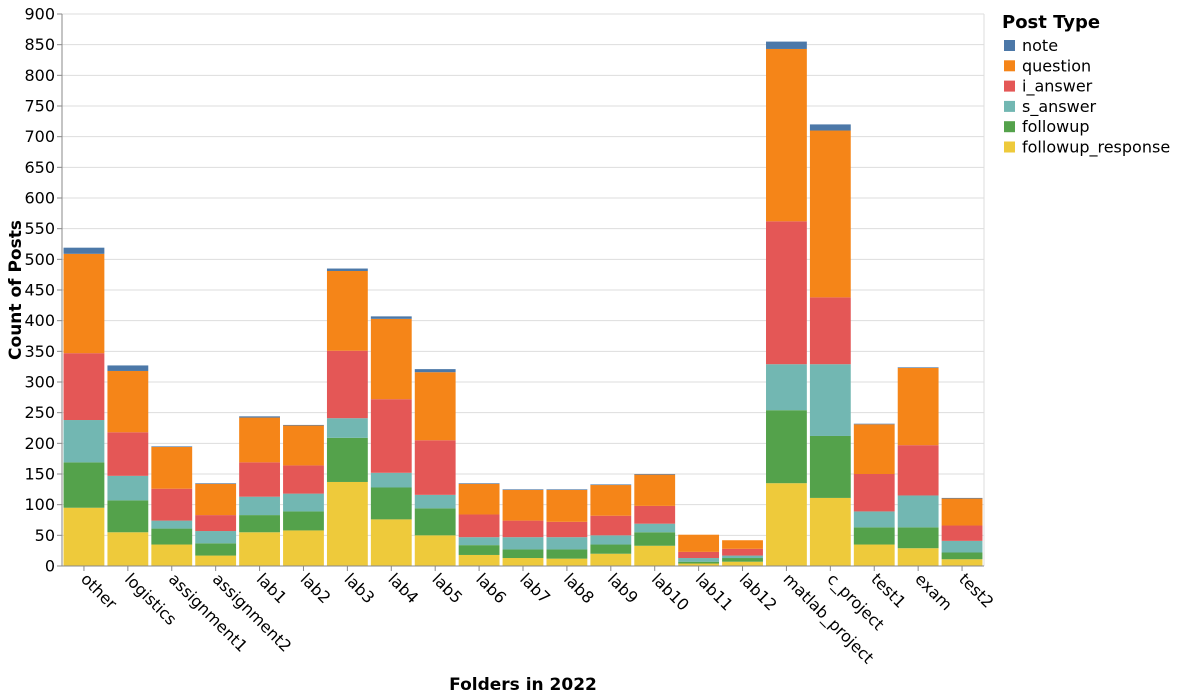  I want to click on bar-segment-lab12-followup_response, so click(742, 563).